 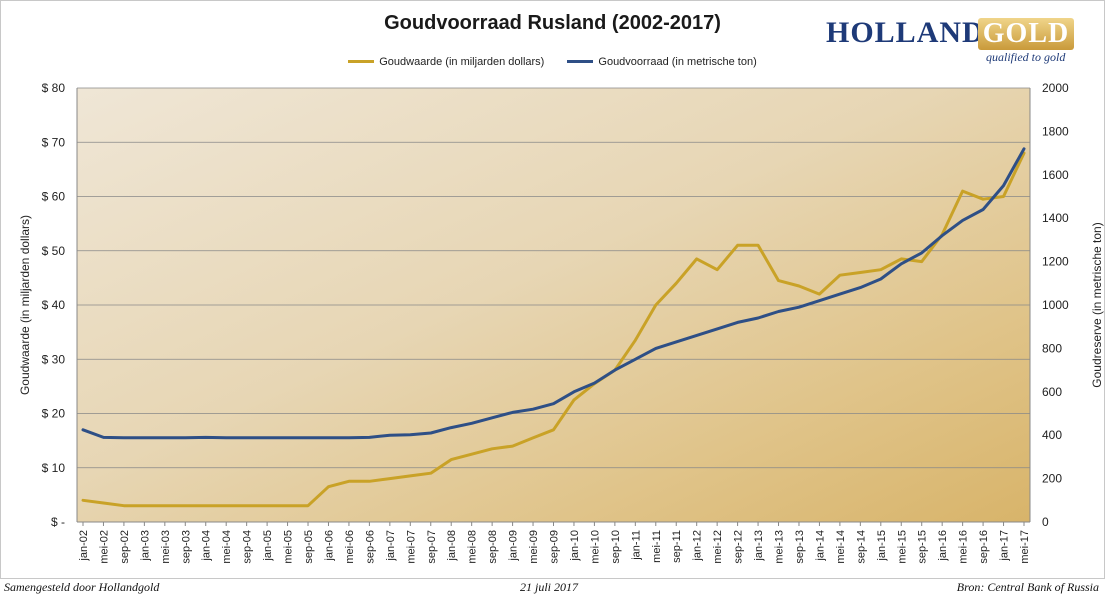 What do you see at coordinates (1055, 131) in the screenshot?
I see `y-tick-label-right: 1800` at bounding box center [1055, 131].